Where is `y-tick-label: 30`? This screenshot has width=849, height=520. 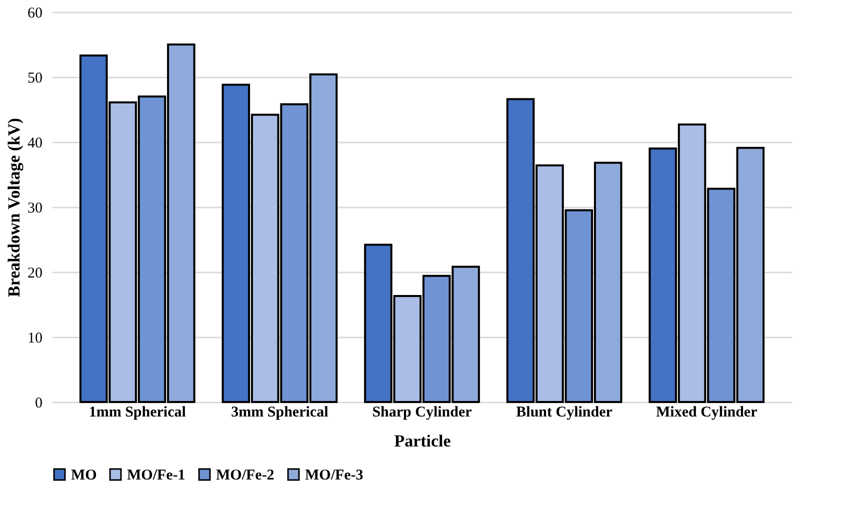 y-tick-label: 30 is located at coordinates (35, 208).